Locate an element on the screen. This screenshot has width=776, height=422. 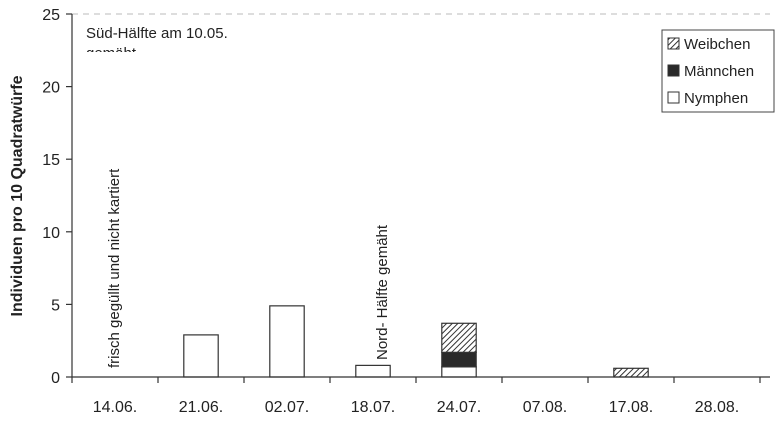
y-ticks: 0 5 10 15 20 25 is located at coordinates (57, 197).